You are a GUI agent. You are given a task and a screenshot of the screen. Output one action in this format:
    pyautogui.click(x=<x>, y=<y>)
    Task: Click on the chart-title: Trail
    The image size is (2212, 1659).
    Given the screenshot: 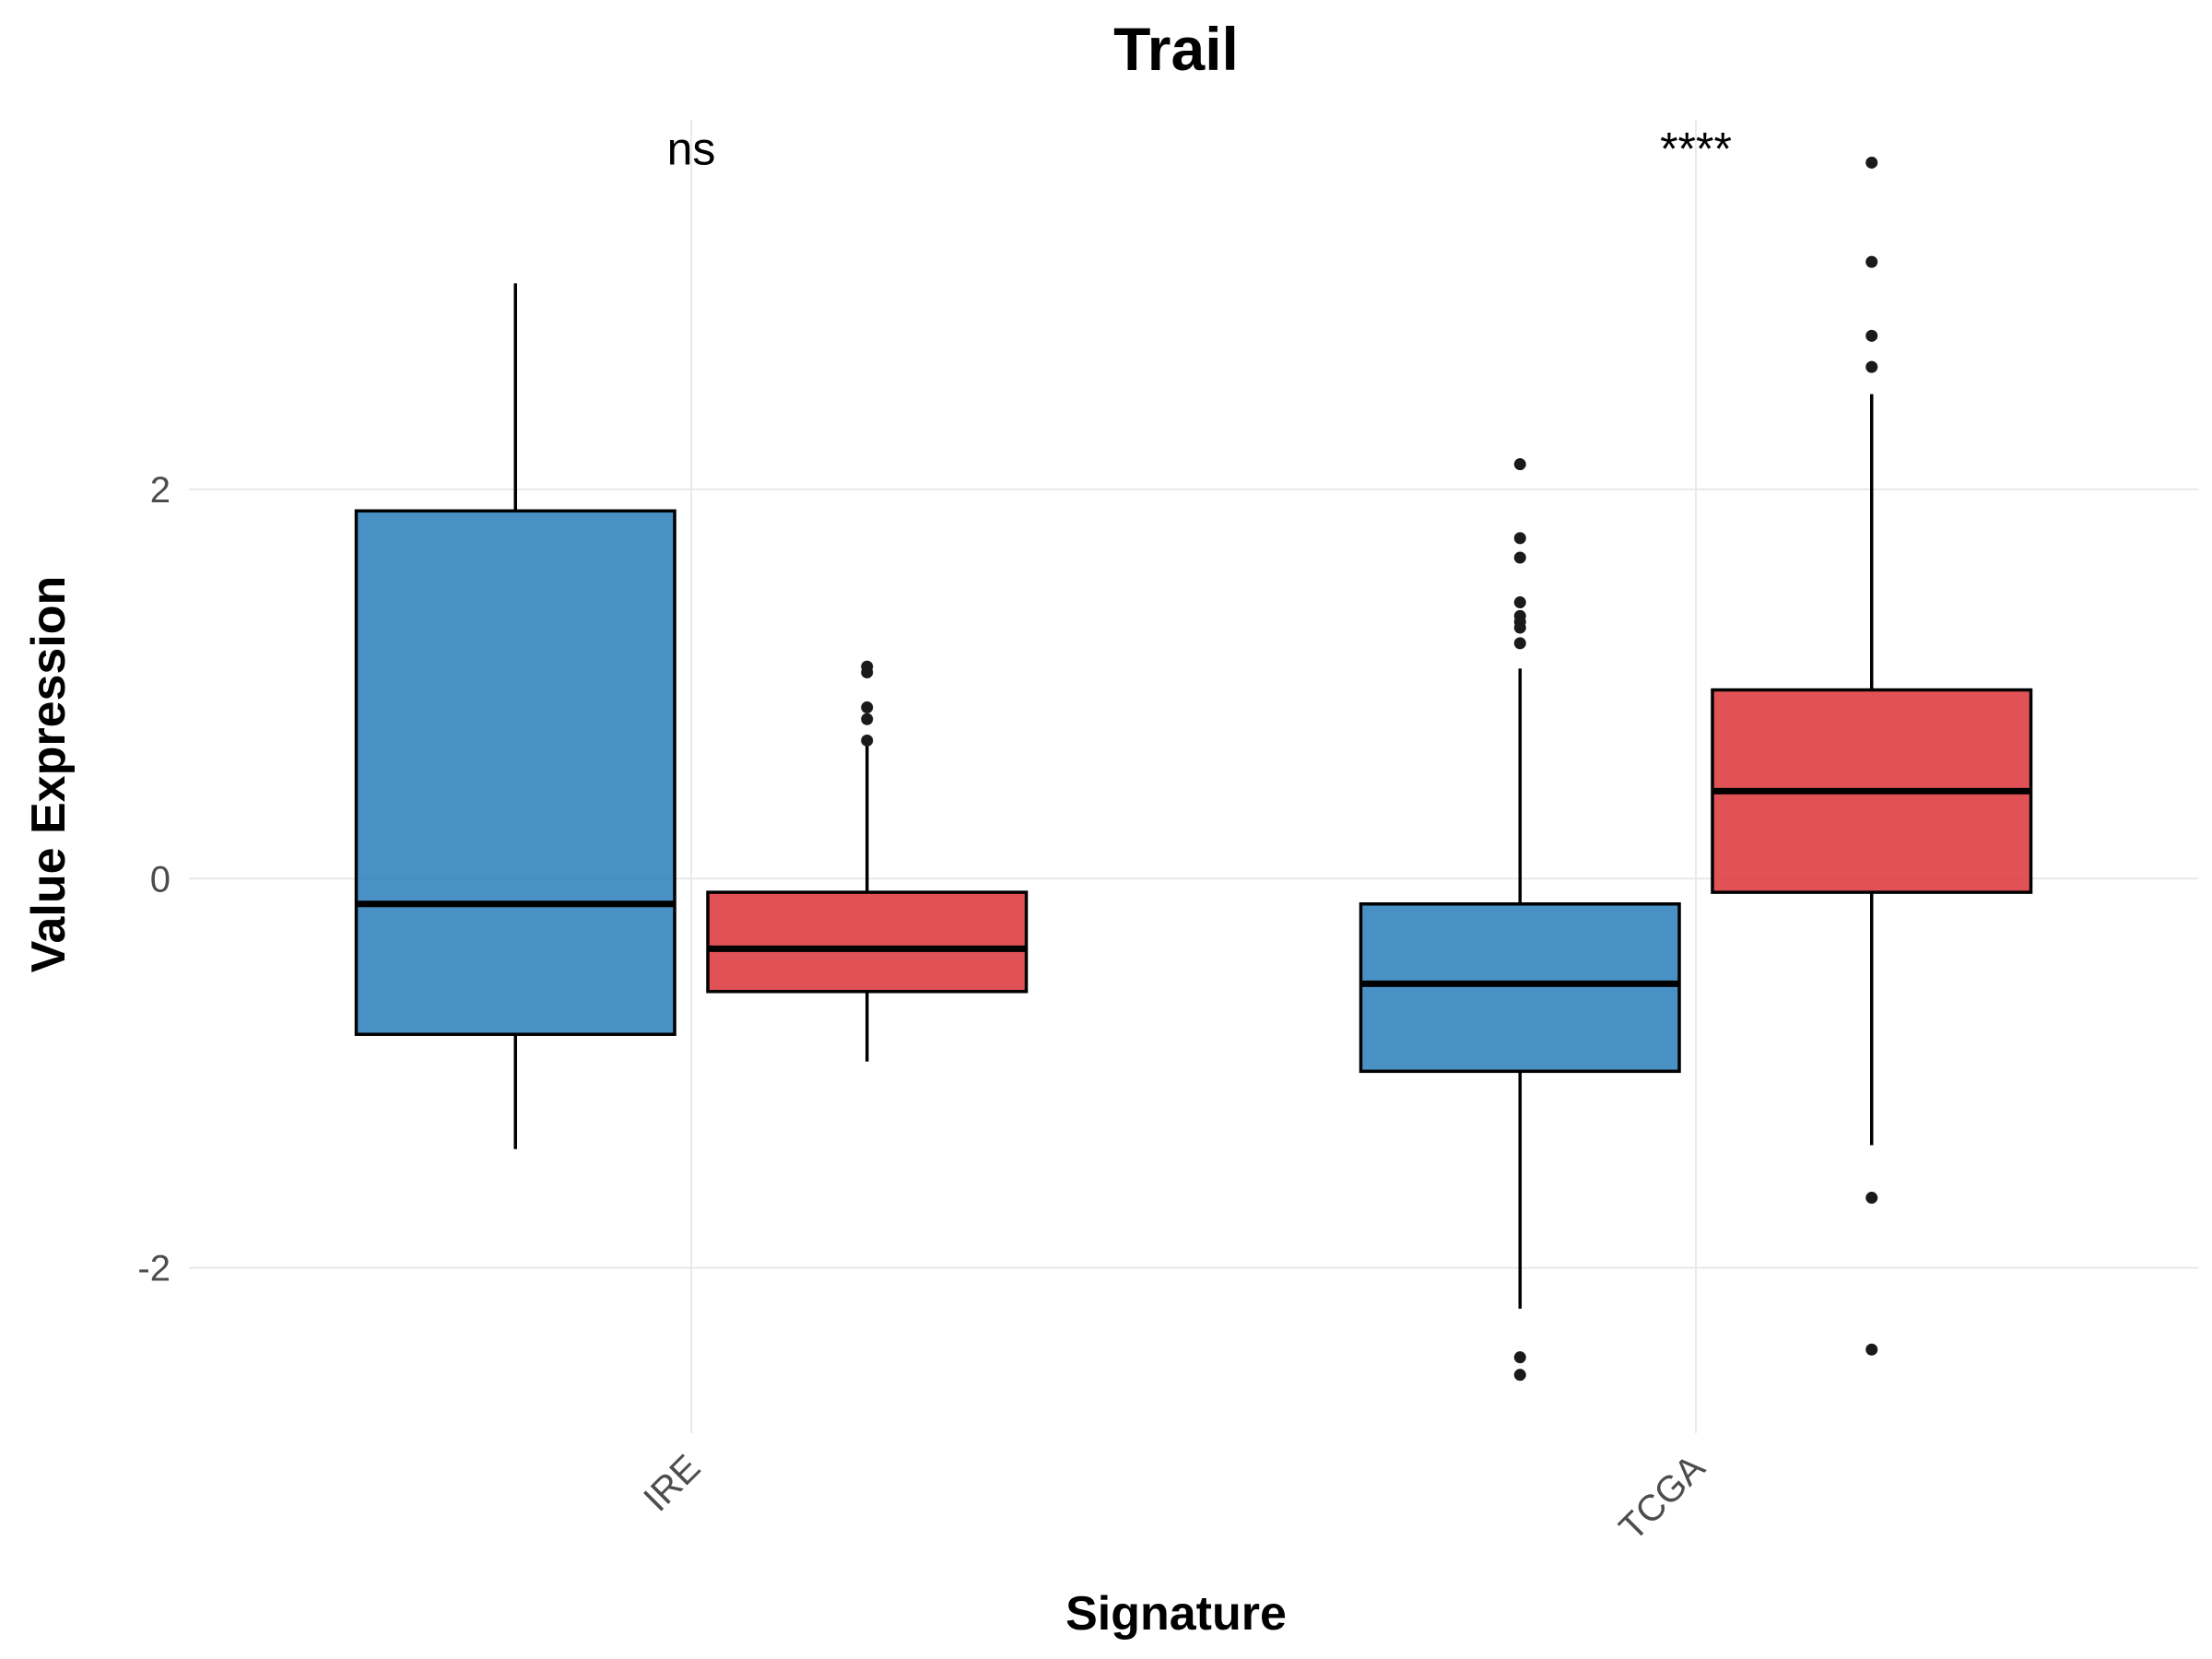 What is the action you would take?
    pyautogui.click(x=1176, y=49)
    